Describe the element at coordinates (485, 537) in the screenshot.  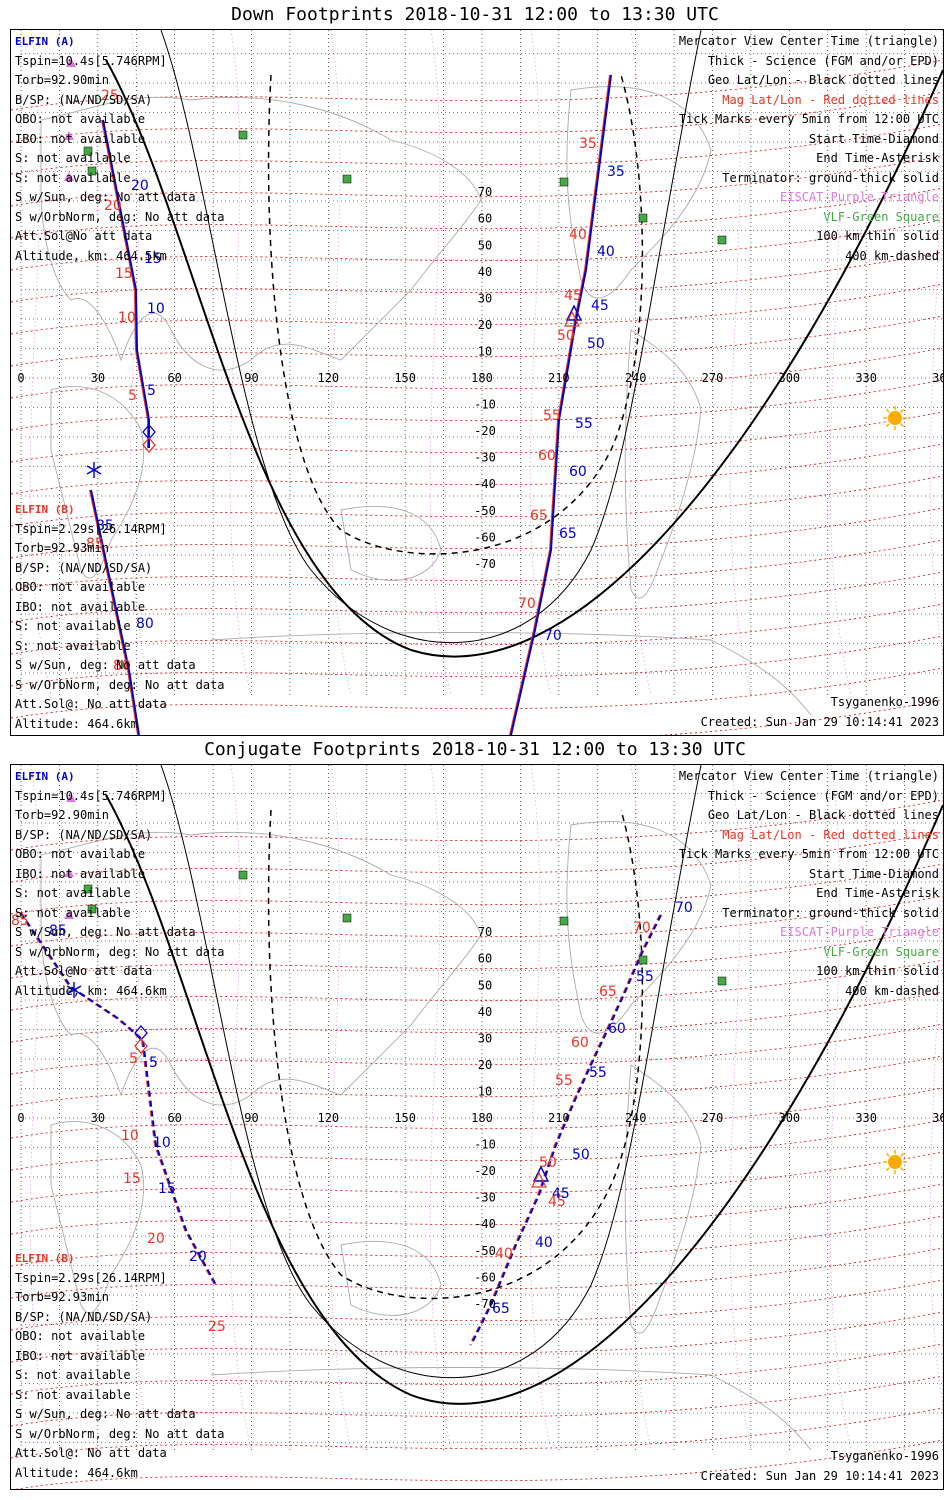
I see `lat-tick-label: -60` at that location.